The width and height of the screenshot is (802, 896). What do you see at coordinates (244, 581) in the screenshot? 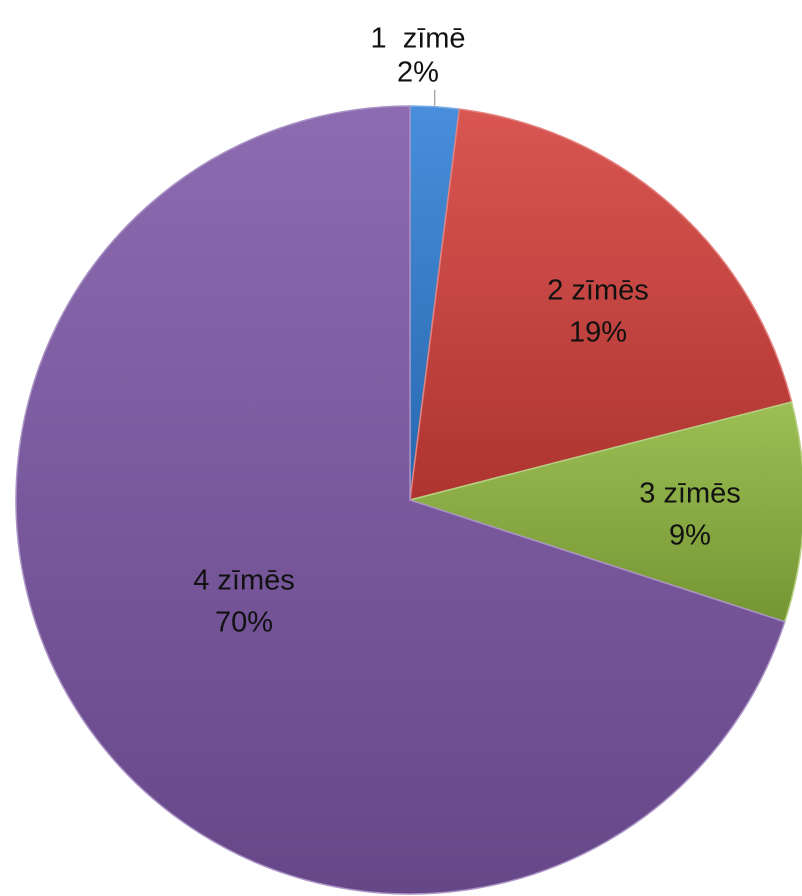
I see `slice-label-4: 4 zīmēs` at bounding box center [244, 581].